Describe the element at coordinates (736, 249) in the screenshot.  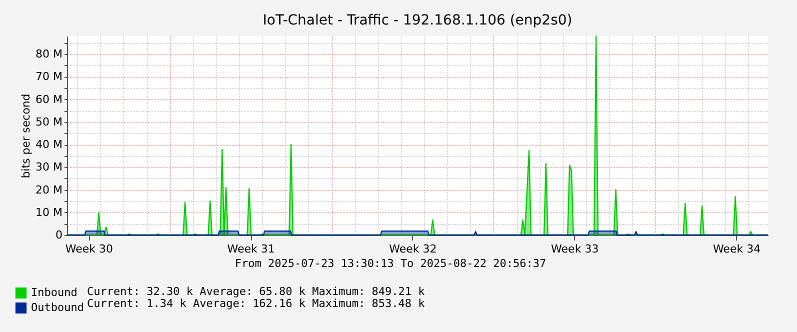
I see `x-tick-label: Week 34` at that location.